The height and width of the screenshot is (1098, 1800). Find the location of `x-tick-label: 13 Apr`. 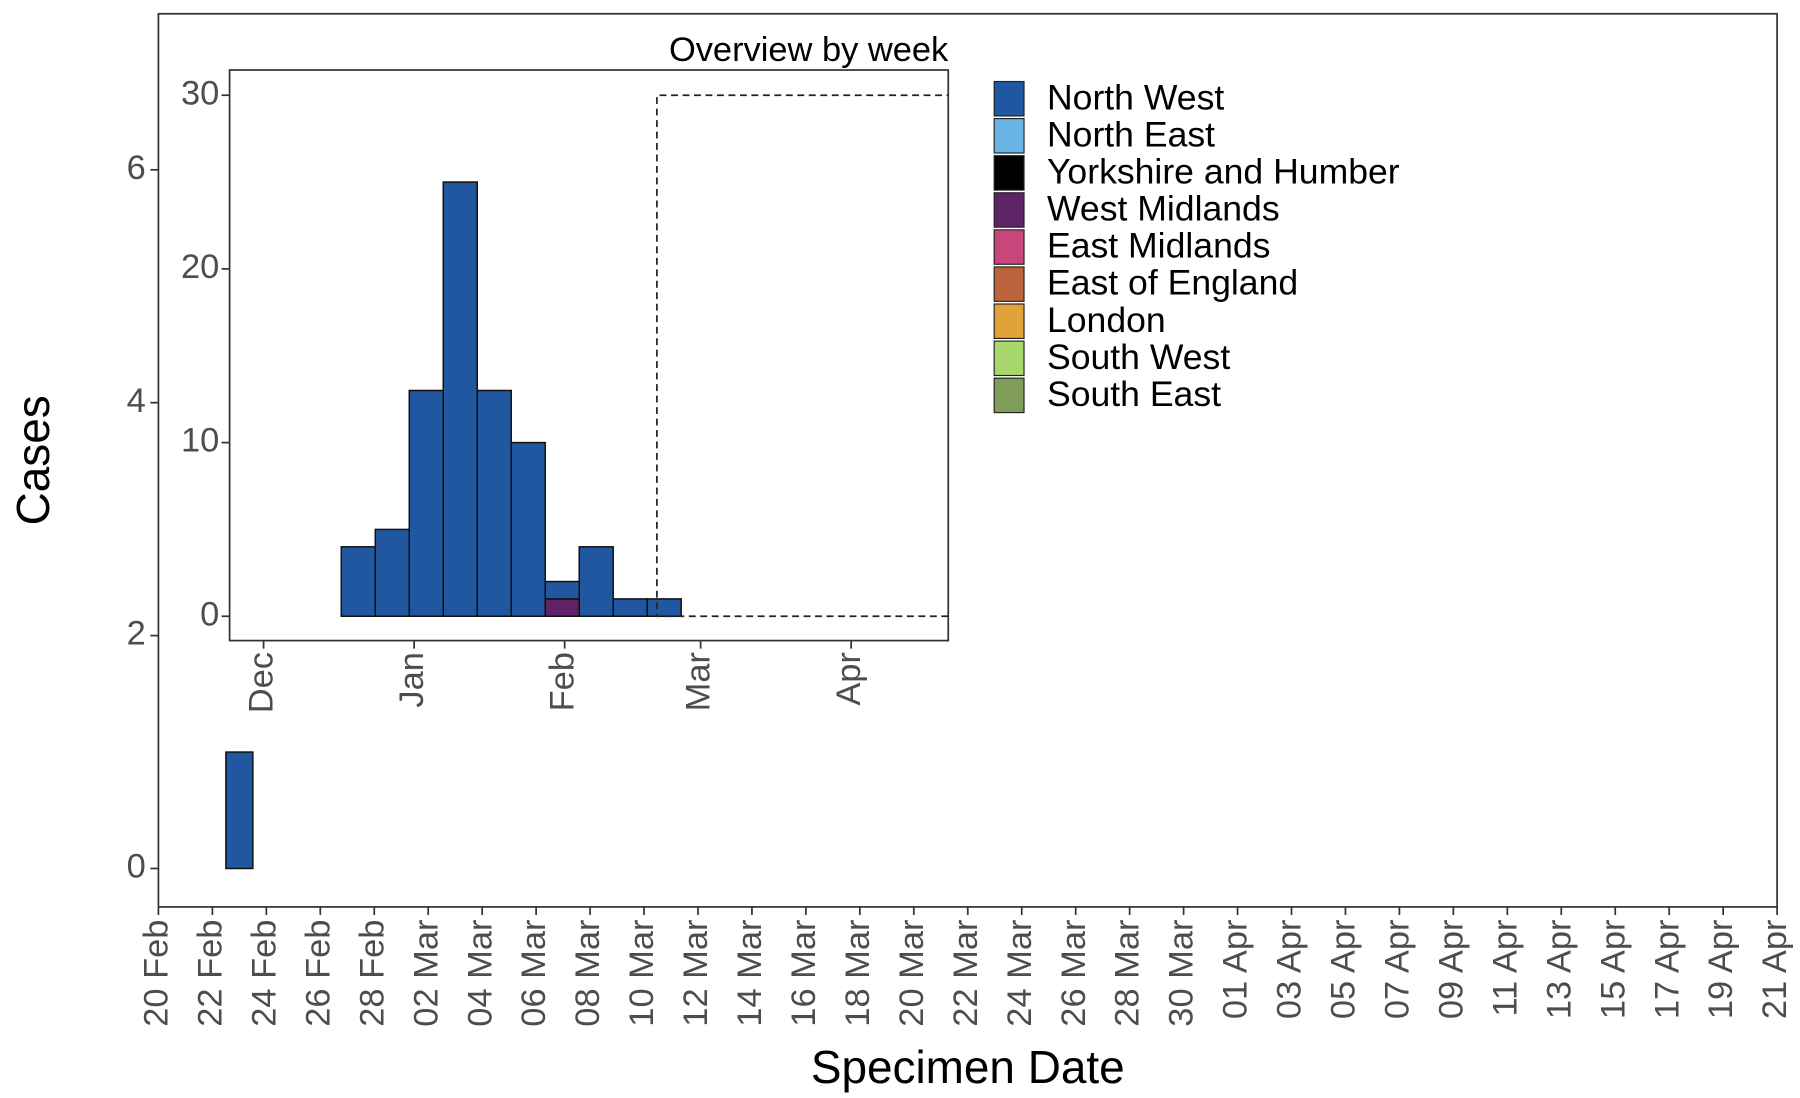

x-tick-label: 13 Apr is located at coordinates (1559, 970).